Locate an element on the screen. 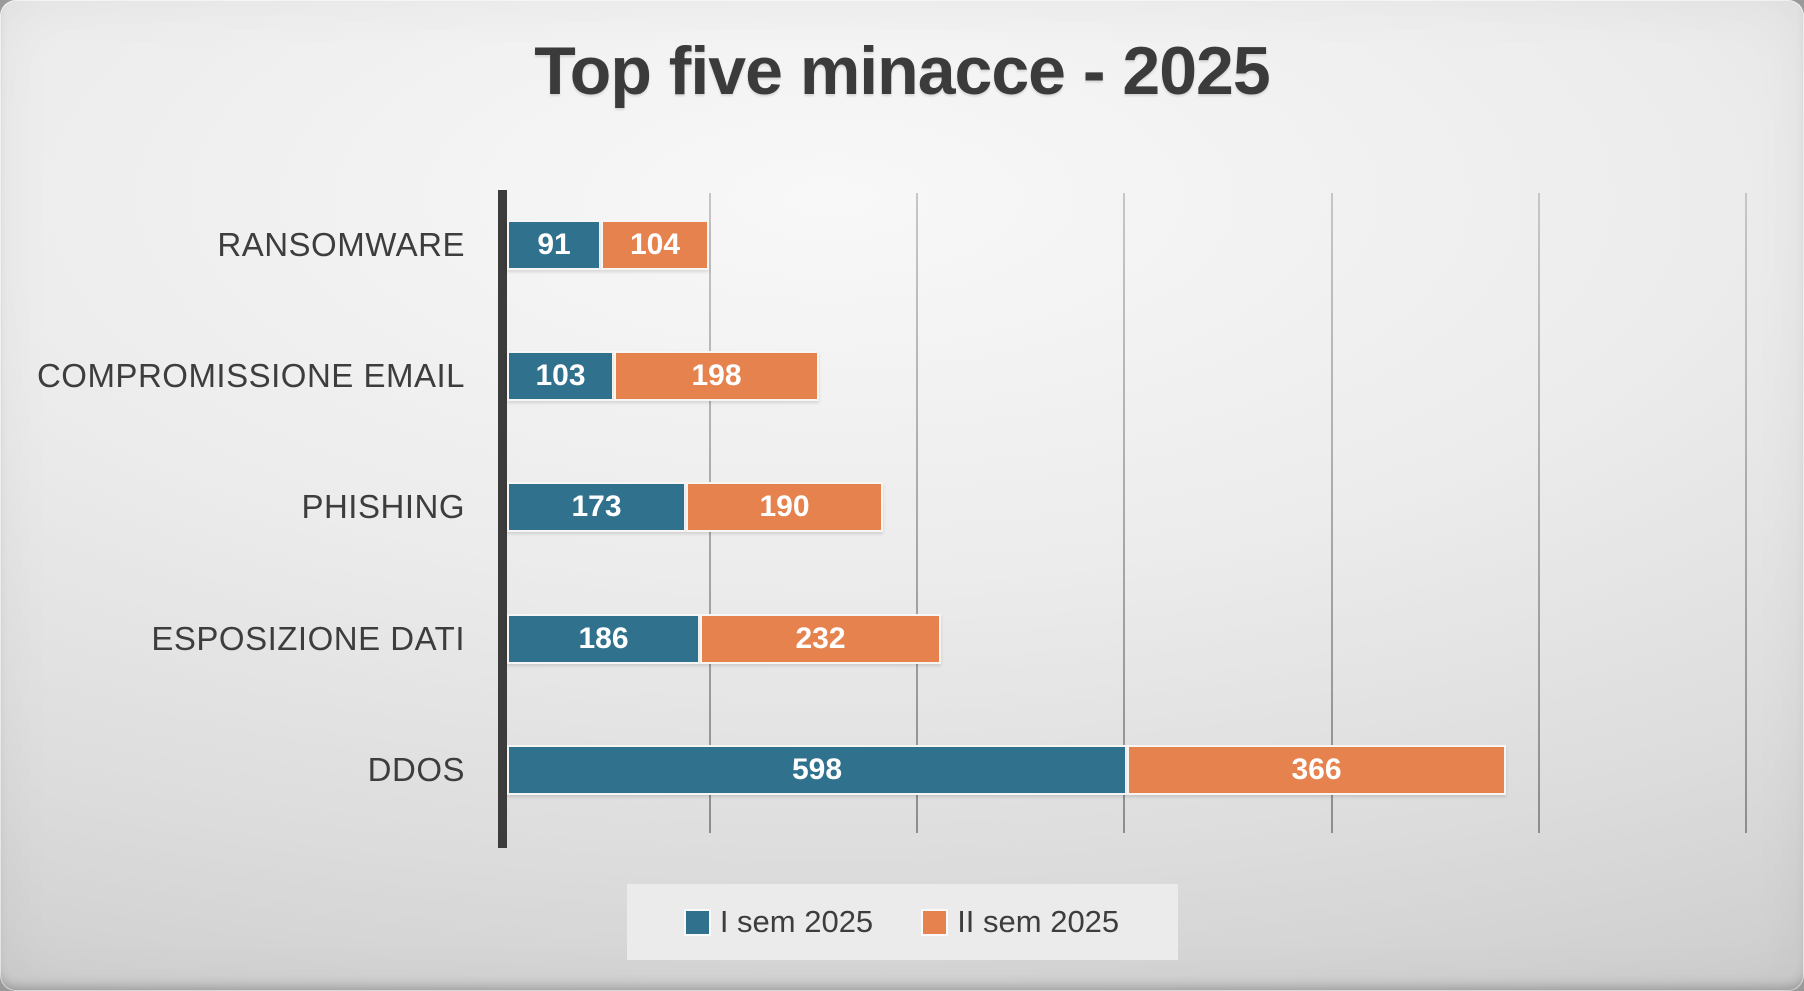 The height and width of the screenshot is (991, 1804). stacked-bar: 173 190 is located at coordinates (695, 507).